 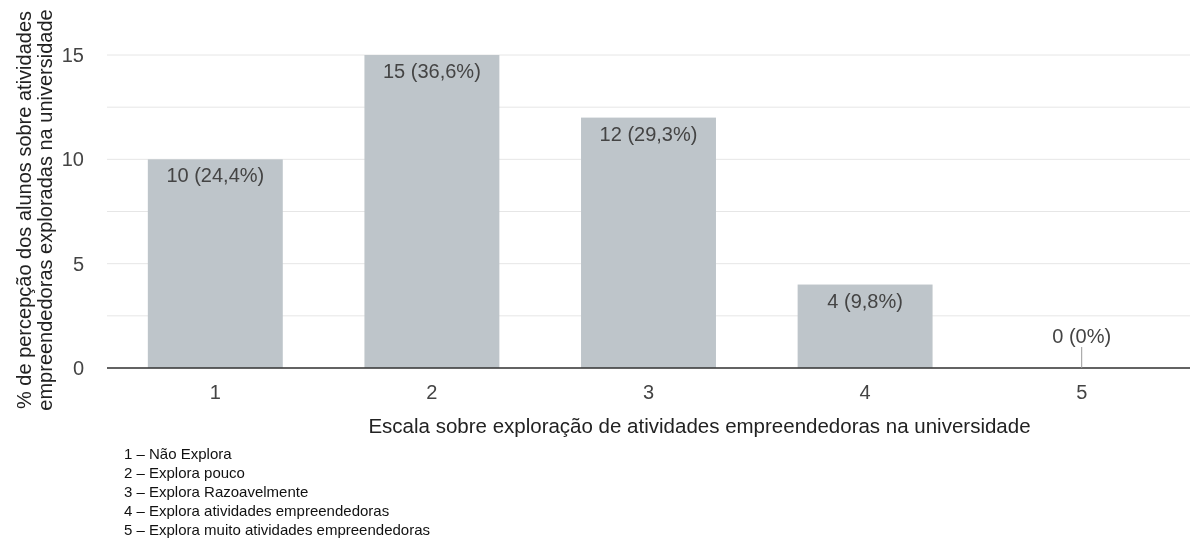 I want to click on y-tick-label: 5, so click(x=78, y=263).